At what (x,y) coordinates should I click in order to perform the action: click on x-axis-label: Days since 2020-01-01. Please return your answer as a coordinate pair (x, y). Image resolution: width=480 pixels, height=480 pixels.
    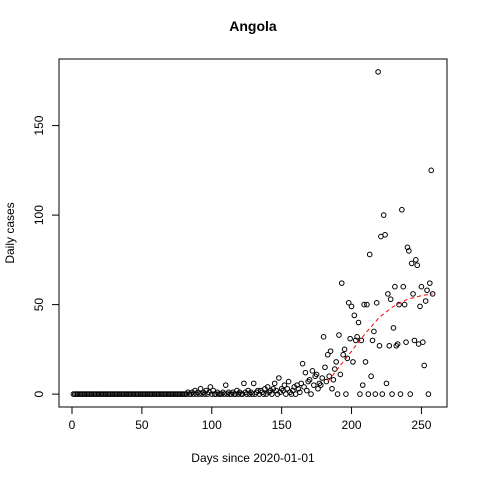
    Looking at the image, I should click on (253, 458).